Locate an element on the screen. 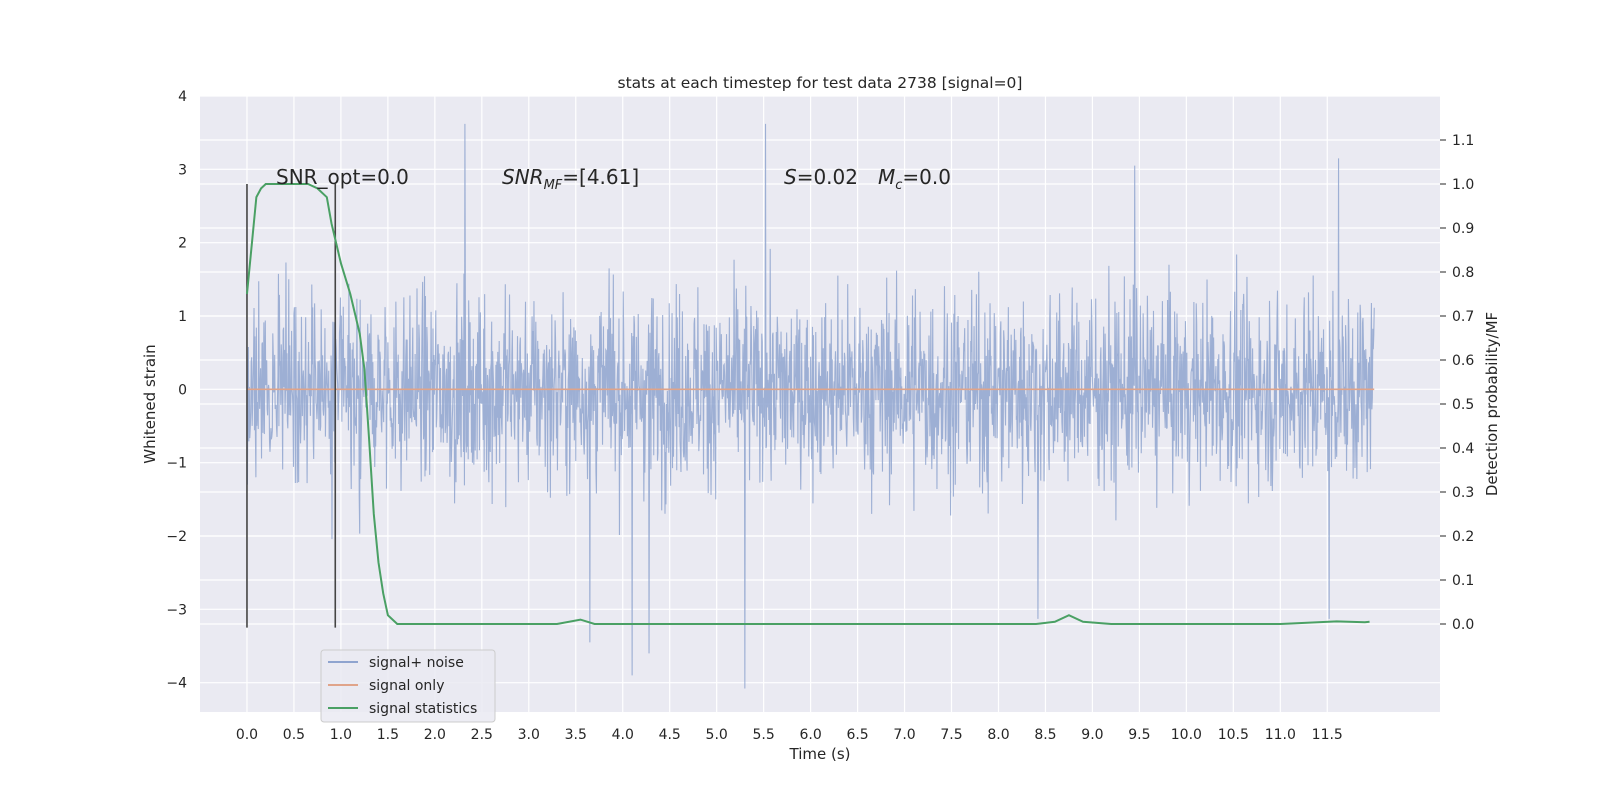 Image resolution: width=1600 pixels, height=800 pixels. annotation-s: S=0.02 is located at coordinates (821, 177).